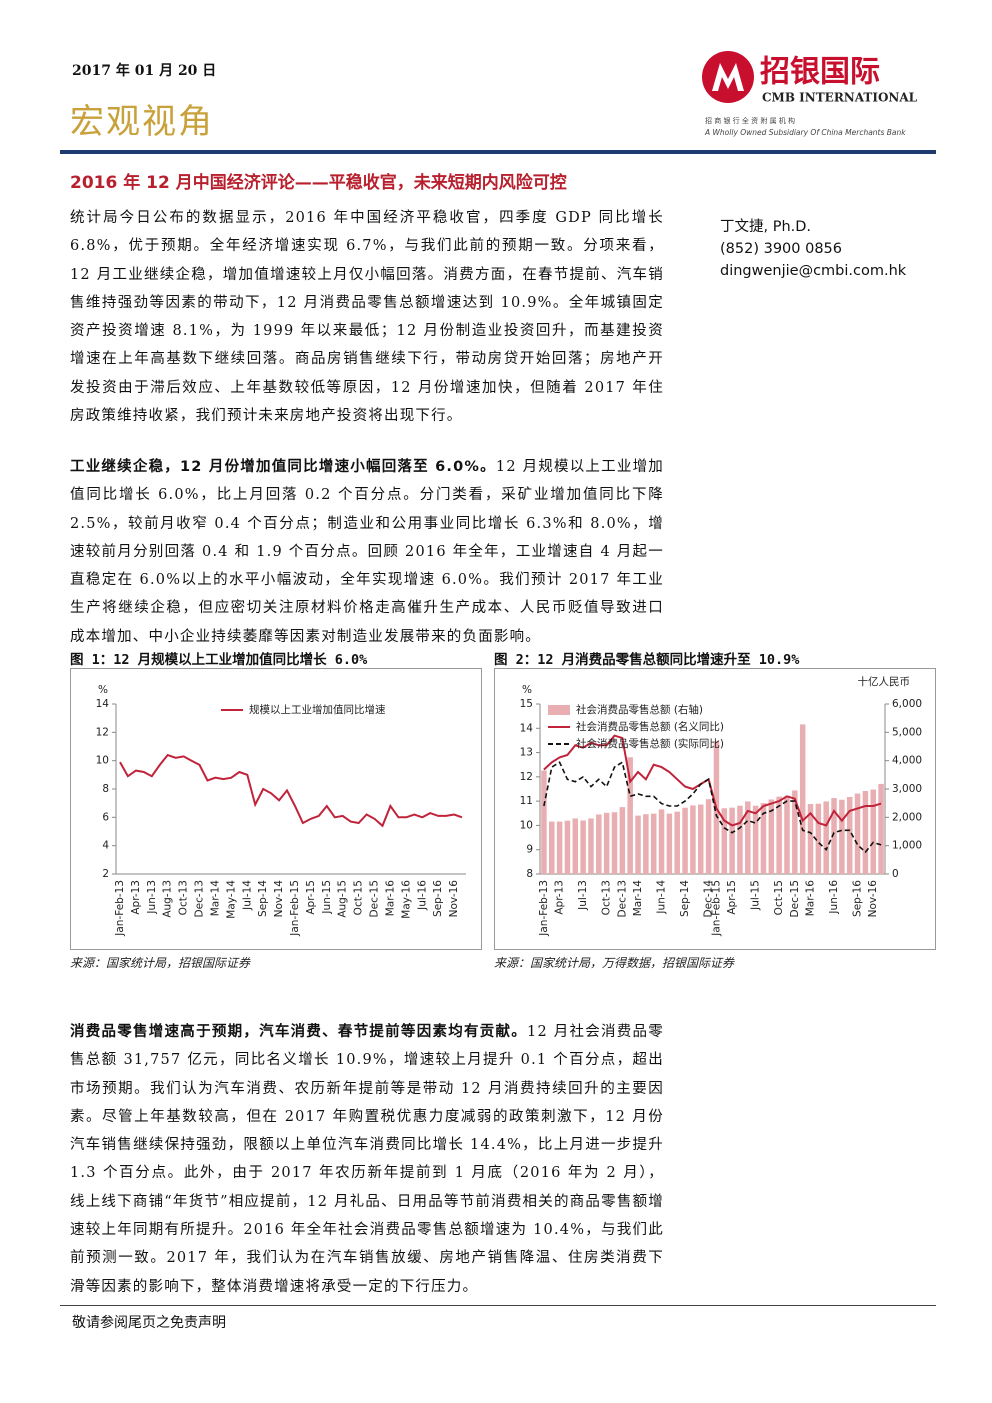 This screenshot has width=992, height=1403. I want to click on x-tick-label: May-16, so click(406, 899).